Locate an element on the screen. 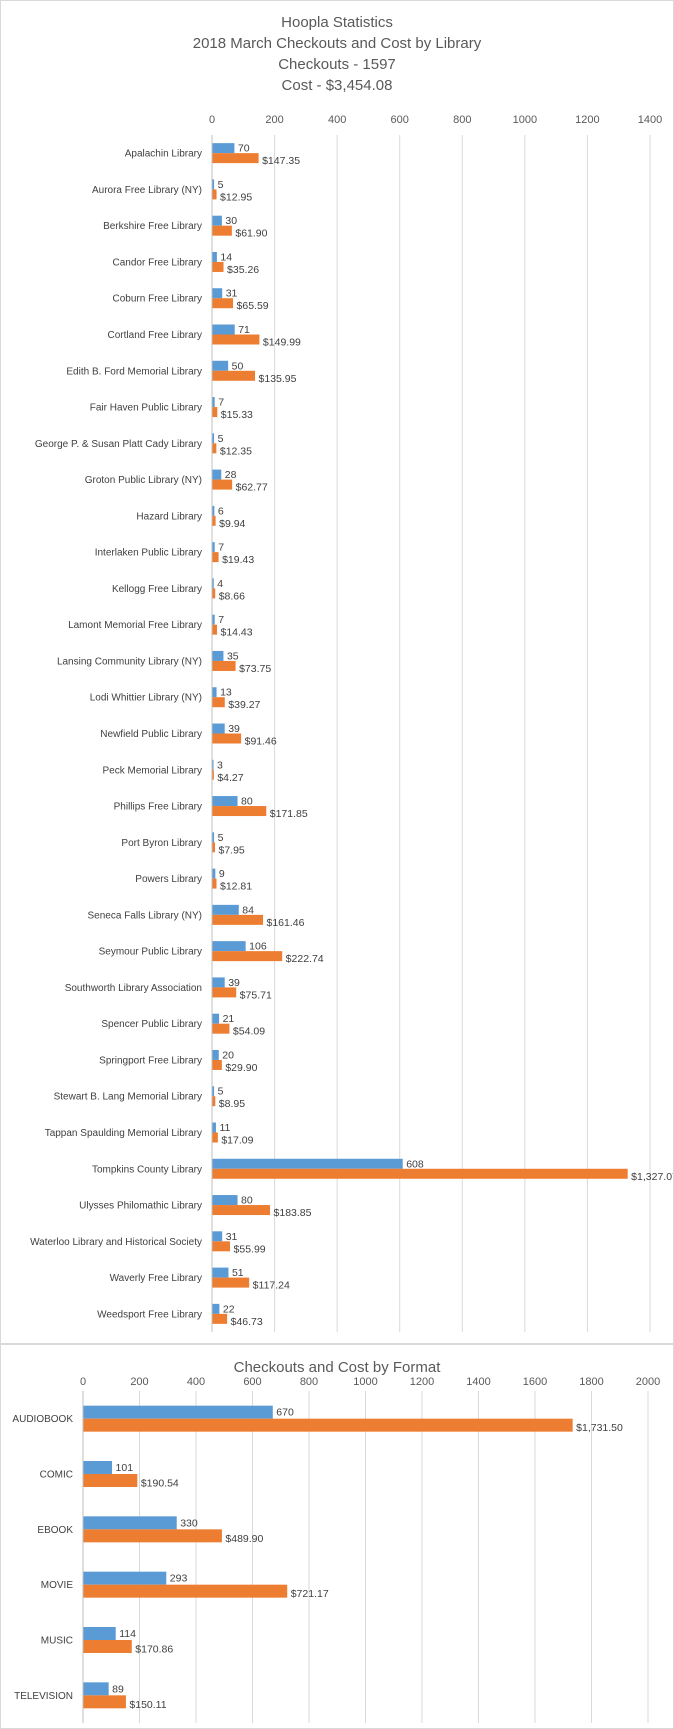 This screenshot has width=674, height=1729. chart-title: Hoopla Statistics is located at coordinates (337, 22).